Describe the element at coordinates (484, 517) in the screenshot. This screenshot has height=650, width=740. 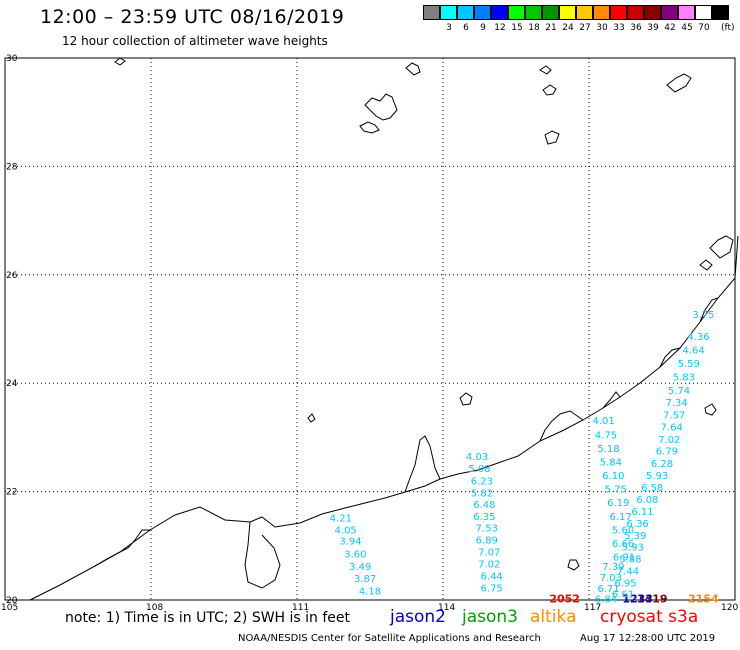
I see `swh-value: 6.35` at that location.